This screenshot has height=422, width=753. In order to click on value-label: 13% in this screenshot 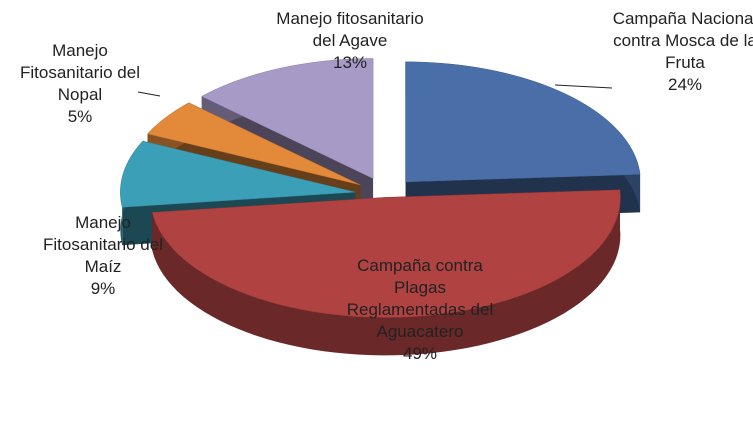, I will do `click(350, 62)`.